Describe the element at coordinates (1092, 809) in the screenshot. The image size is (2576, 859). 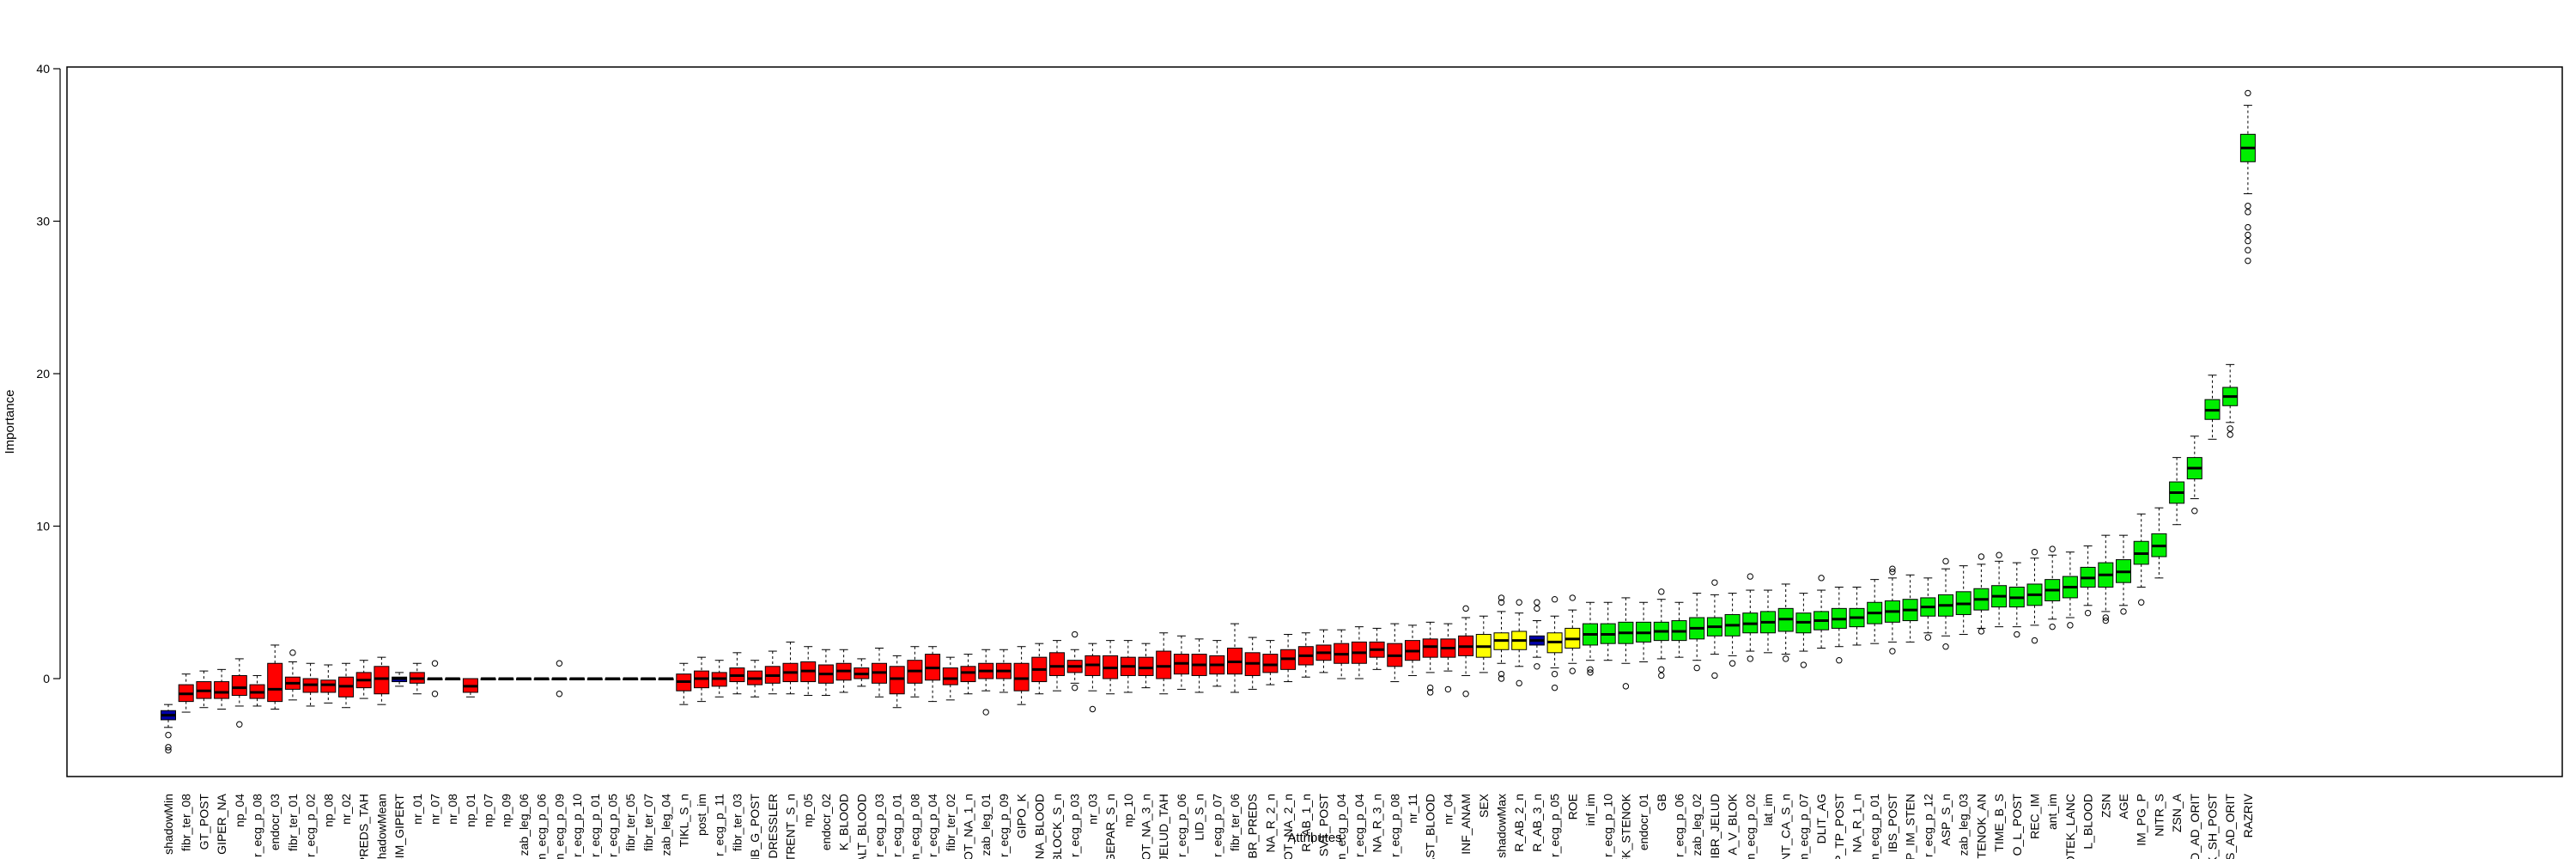
I see `x-tick-label: nr_03` at that location.